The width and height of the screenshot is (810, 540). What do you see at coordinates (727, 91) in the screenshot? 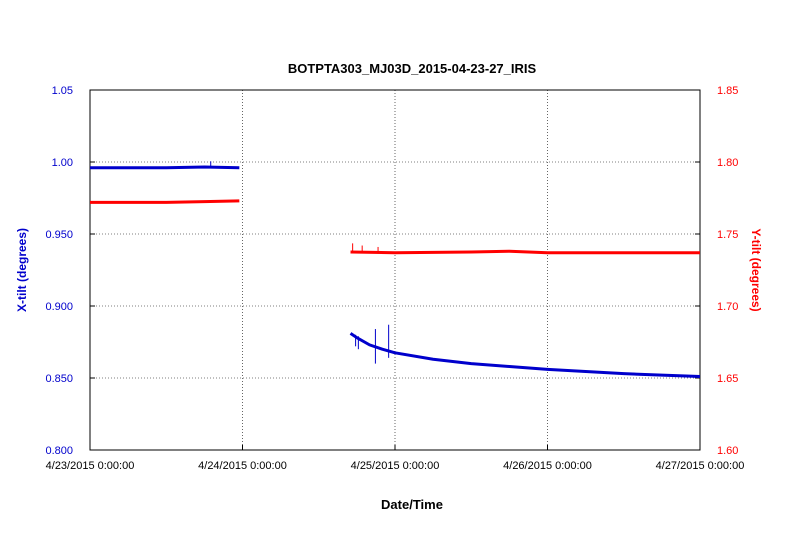
I see `y-right-tick-label: 1.85` at bounding box center [727, 91].